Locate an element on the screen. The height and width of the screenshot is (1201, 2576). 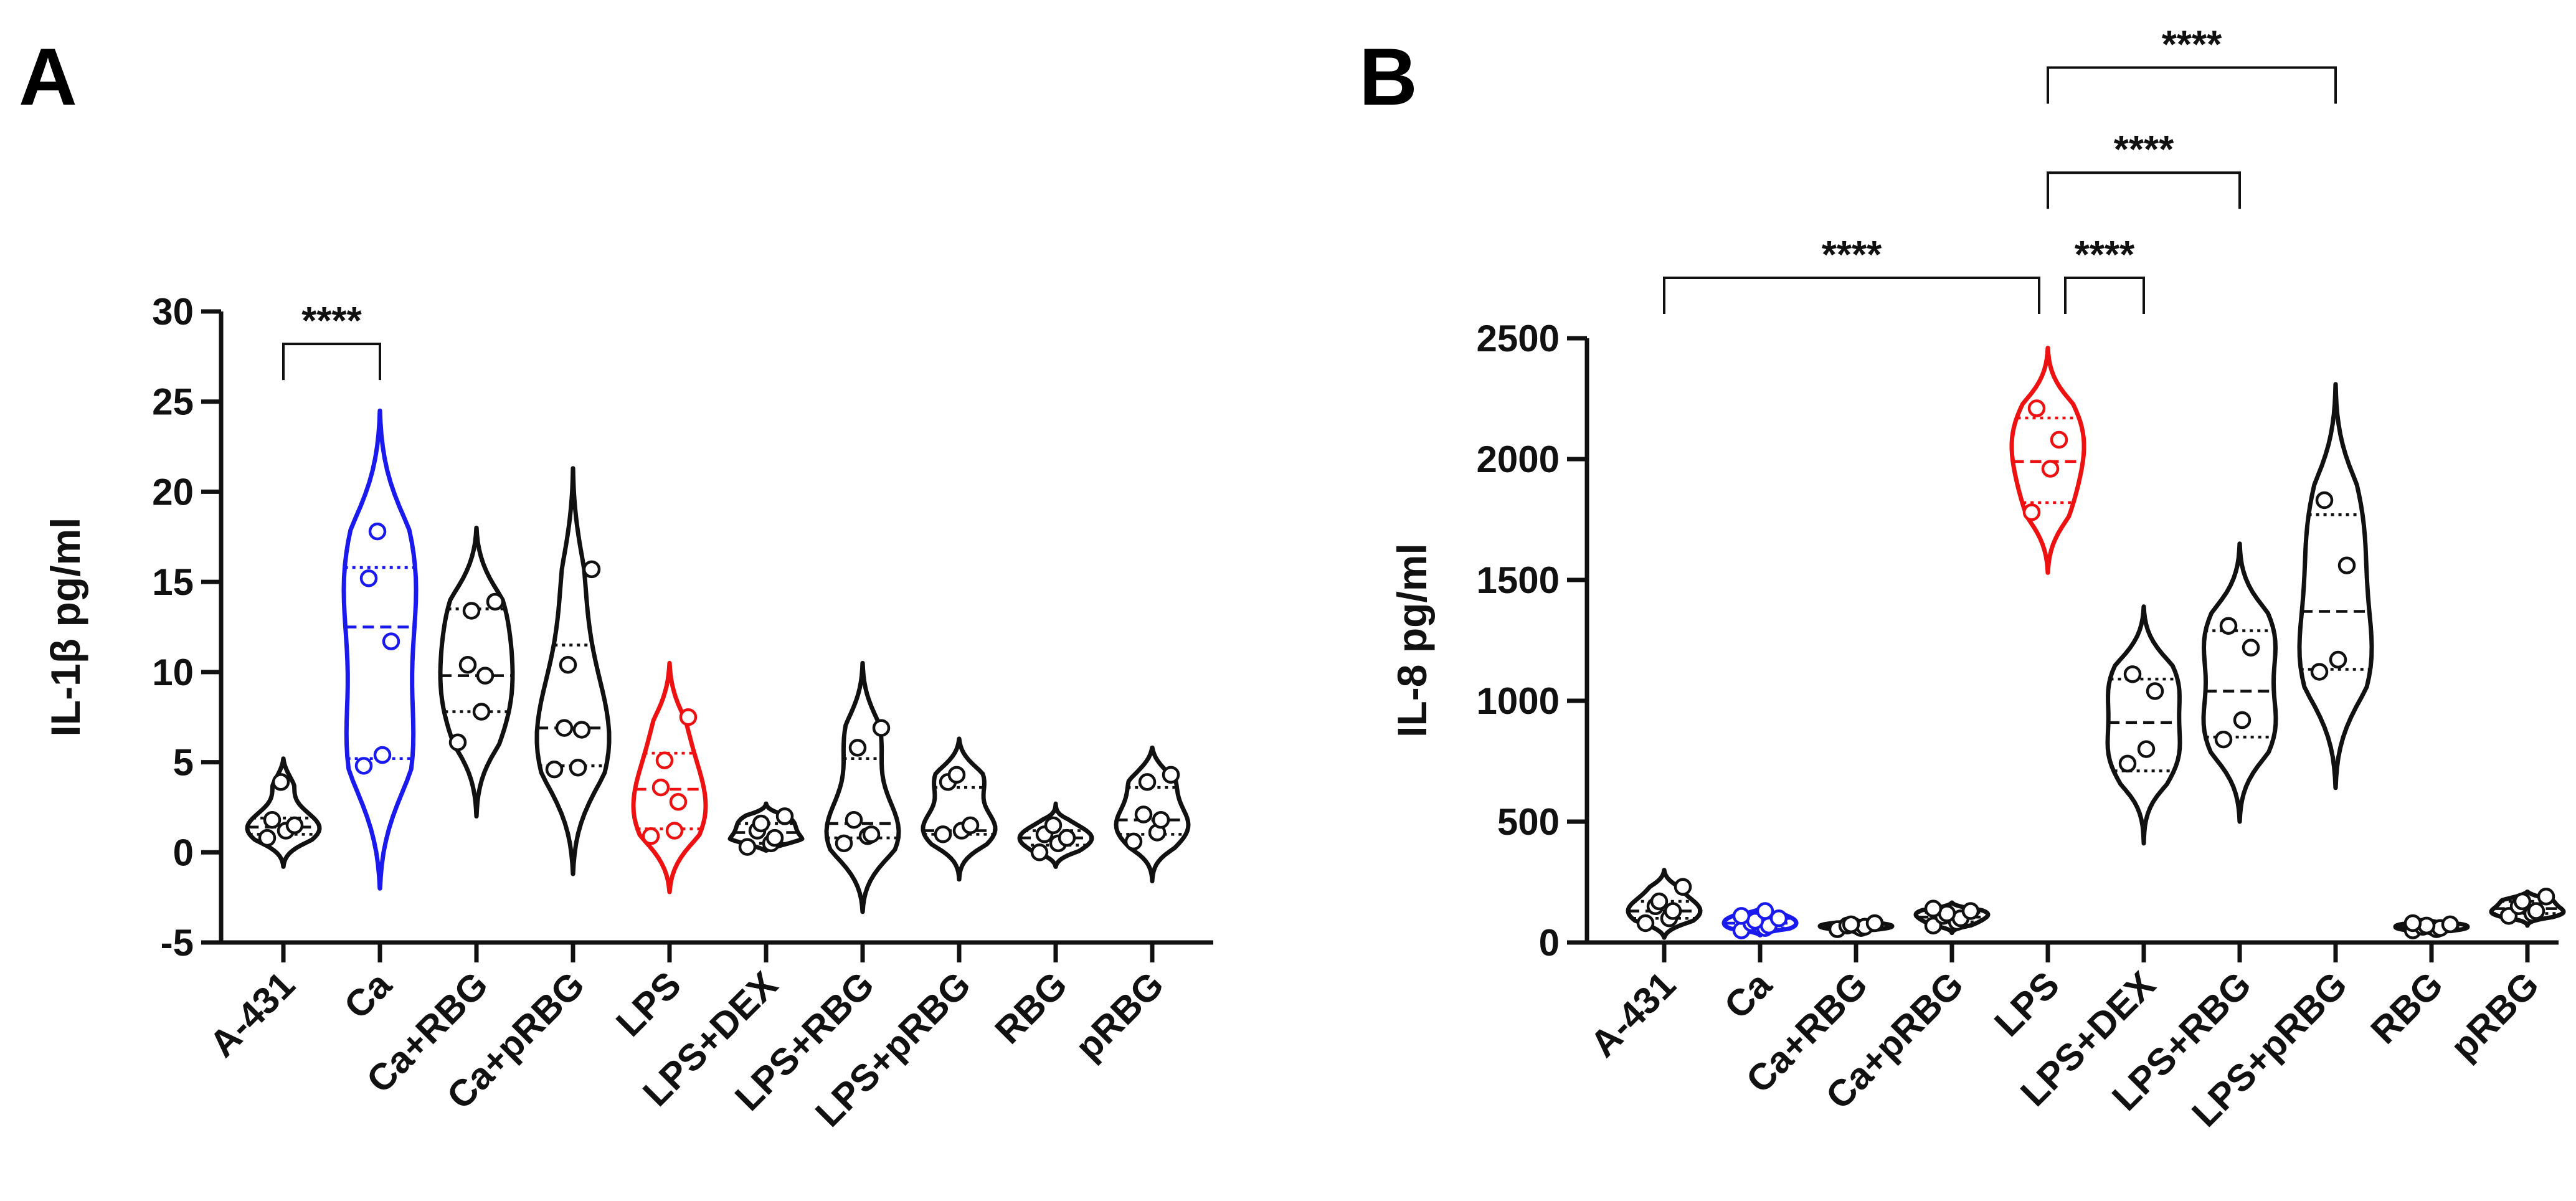
b-violin-prbg is located at coordinates (2527, 908).